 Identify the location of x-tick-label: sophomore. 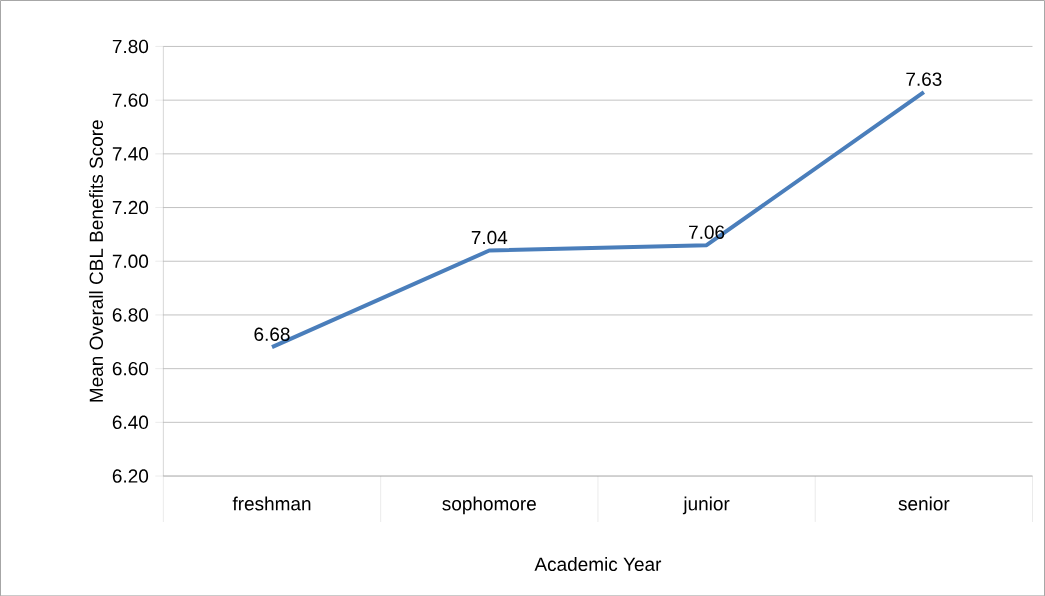
(489, 505).